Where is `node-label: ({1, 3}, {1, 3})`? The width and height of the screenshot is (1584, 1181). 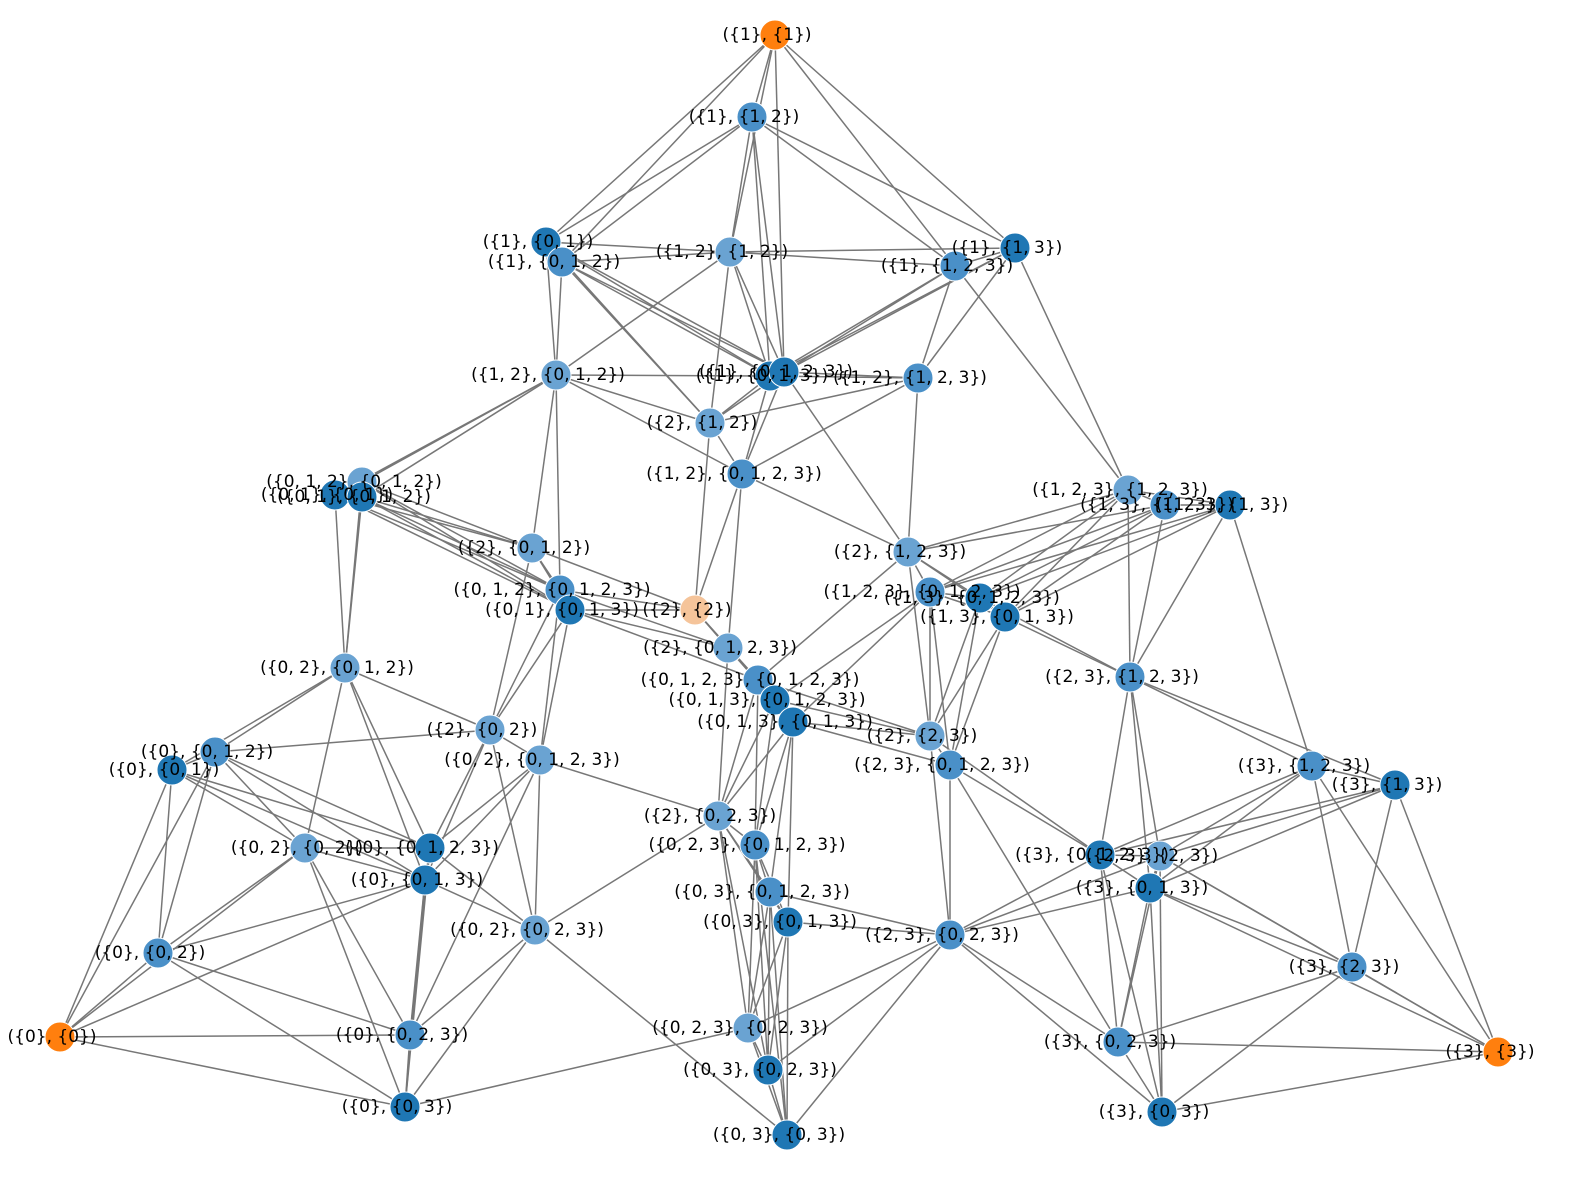
node-label: ({1, 3}, {1, 3}) is located at coordinates (1222, 505).